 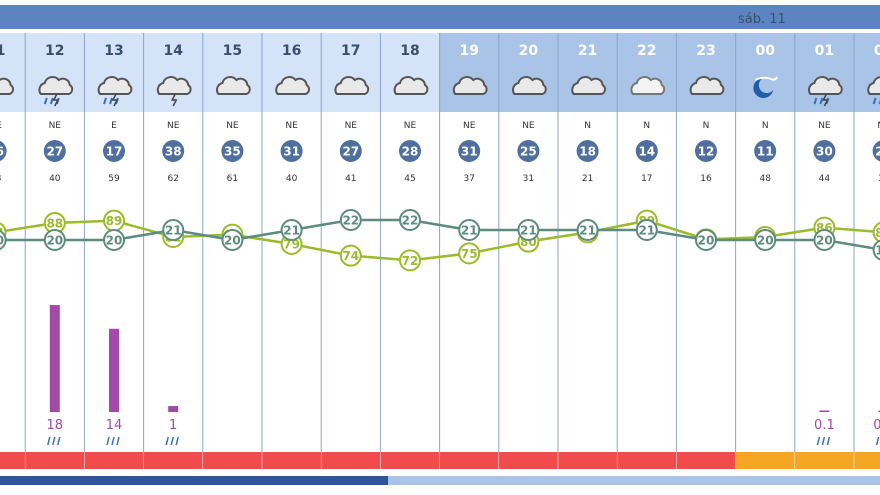 I want to click on wind-speed: 35, so click(x=232, y=152).